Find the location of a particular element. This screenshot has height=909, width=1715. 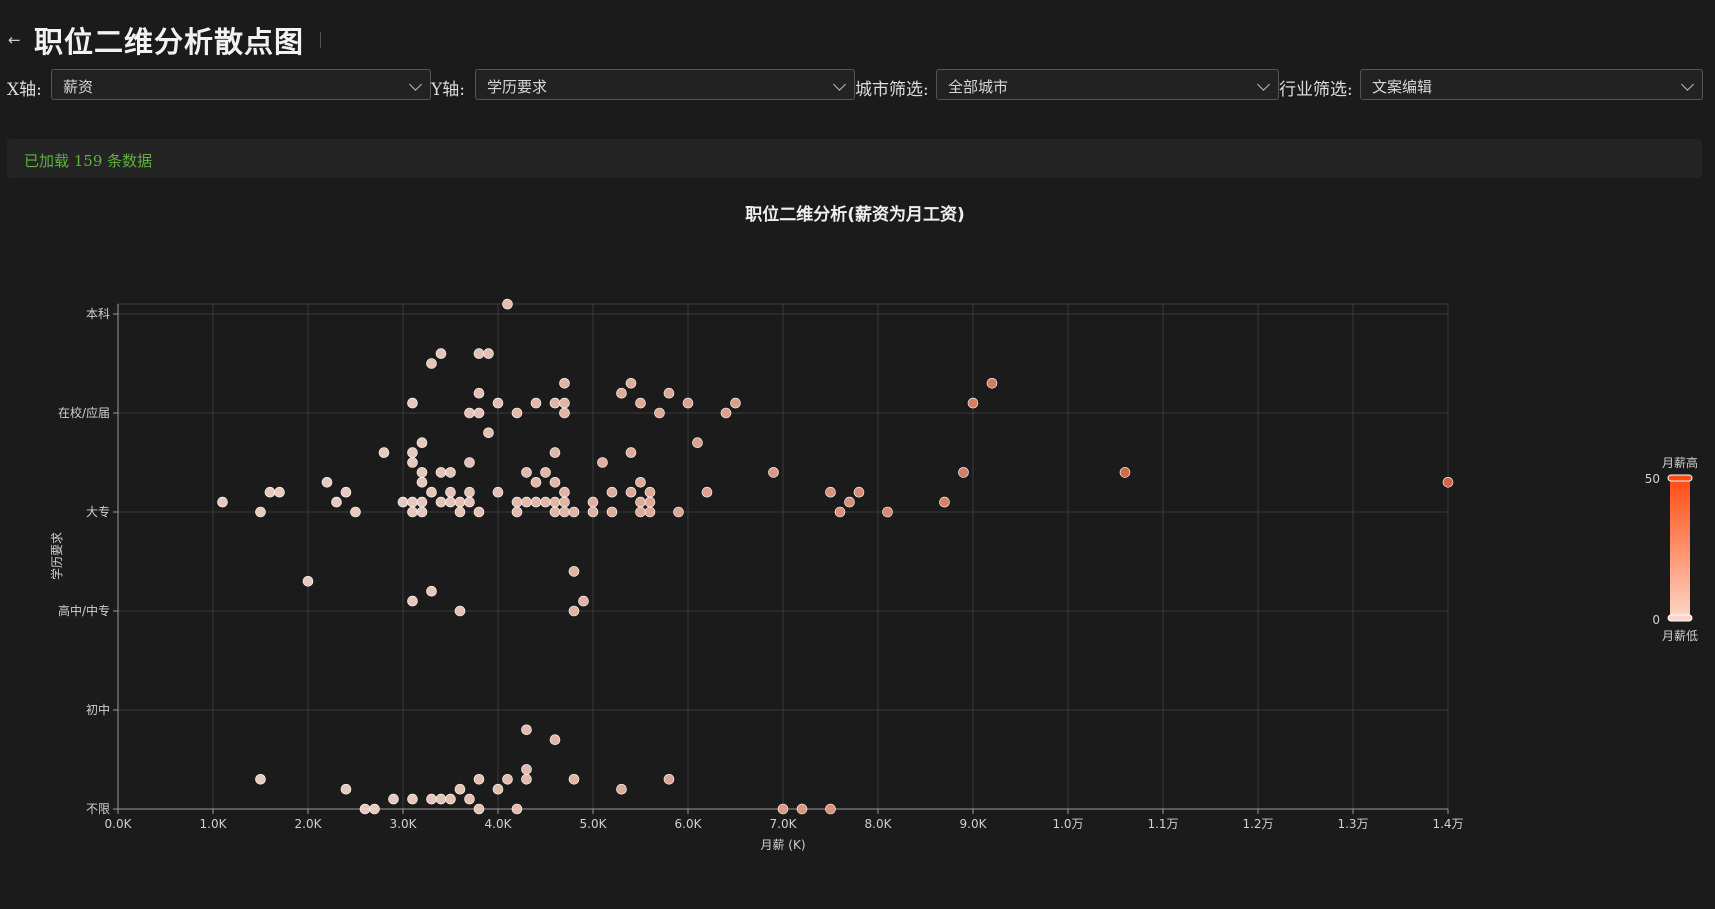

y-axis-title: 学历要求 is located at coordinates (56, 556).